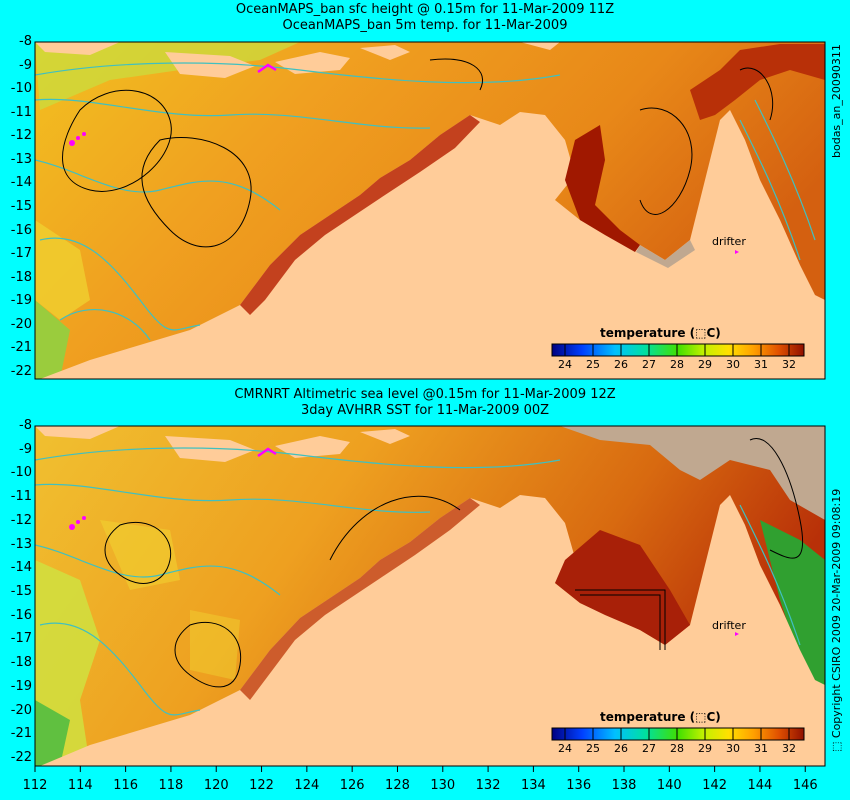 The width and height of the screenshot is (850, 800). What do you see at coordinates (171, 785) in the screenshot?
I see `x-tick-label: 118` at bounding box center [171, 785].